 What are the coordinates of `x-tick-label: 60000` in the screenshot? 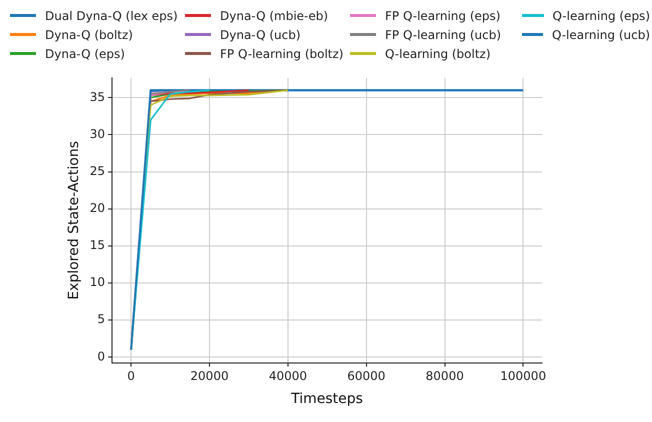 It's located at (366, 376).